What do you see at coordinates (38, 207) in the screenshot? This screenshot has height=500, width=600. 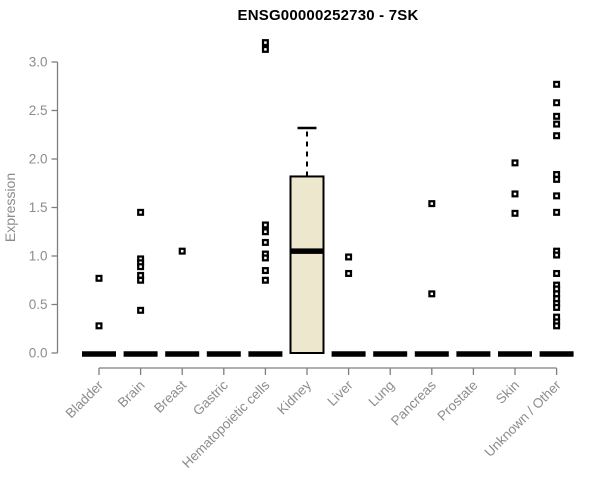 I see `y-tick-label: 1.5` at bounding box center [38, 207].